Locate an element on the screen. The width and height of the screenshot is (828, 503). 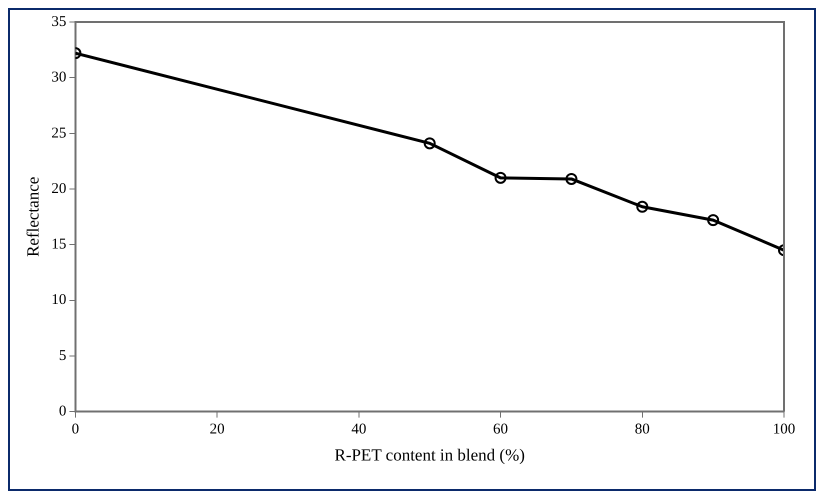
y-tick-label: 20 is located at coordinates (58, 188).